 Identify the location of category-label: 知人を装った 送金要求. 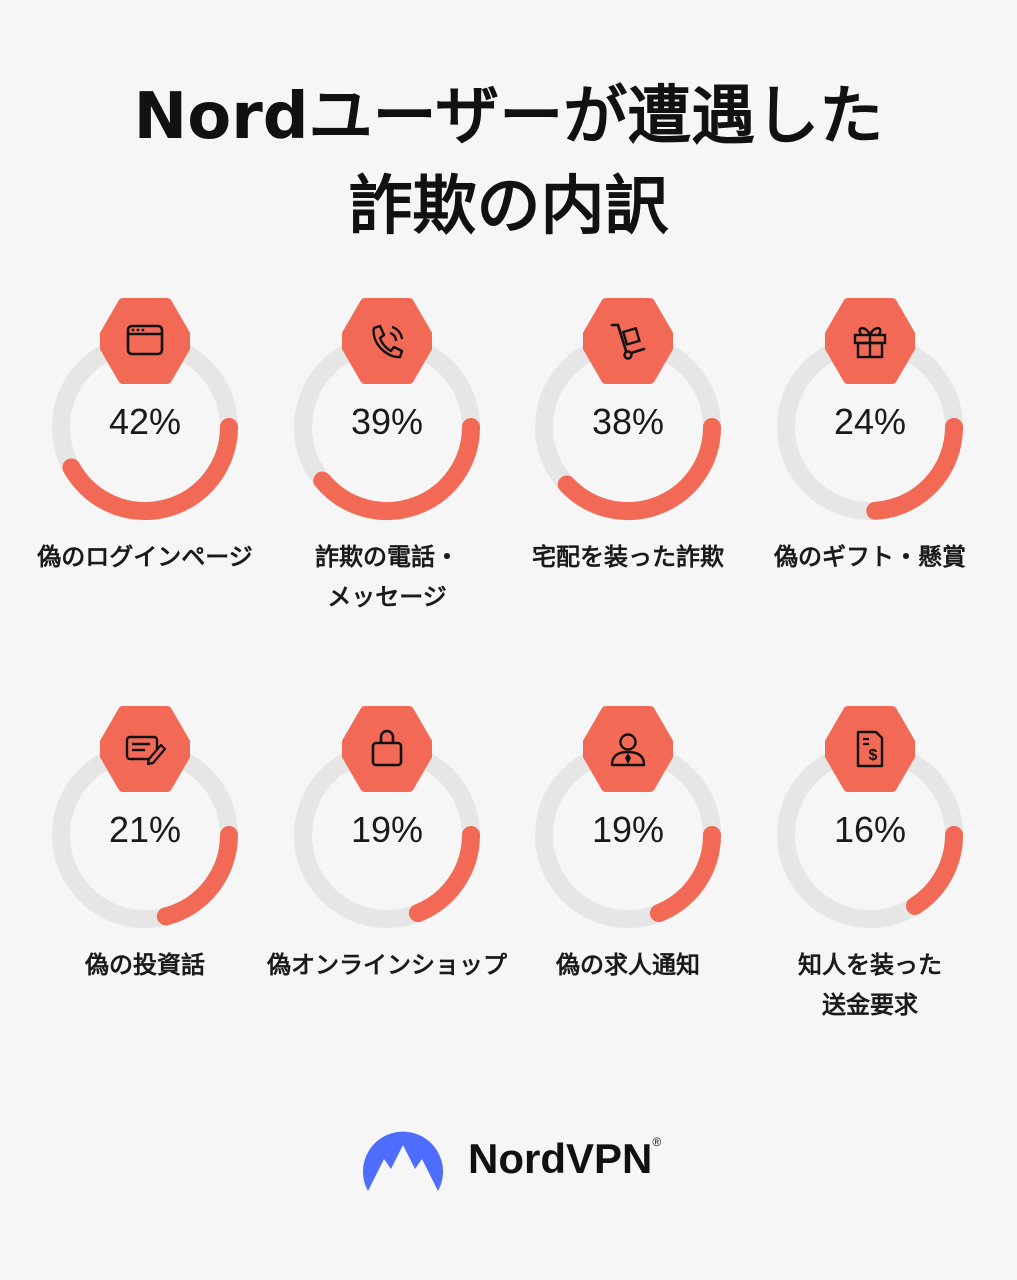
(870, 985).